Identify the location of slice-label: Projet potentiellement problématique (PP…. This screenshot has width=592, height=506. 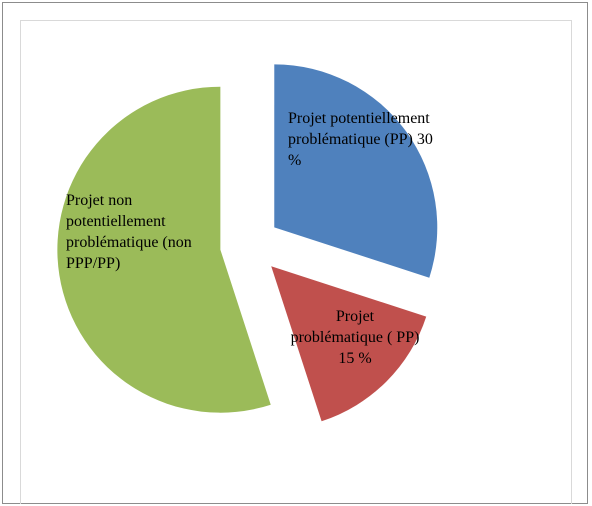
(360, 139).